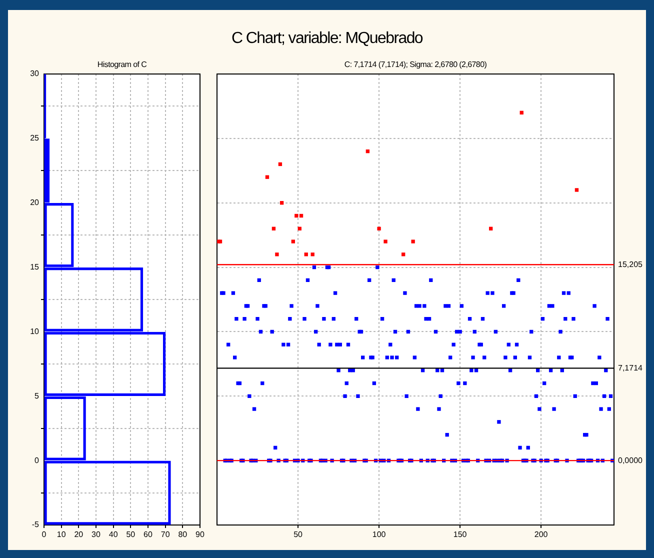 The width and height of the screenshot is (654, 558). Describe the element at coordinates (44, 535) in the screenshot. I see `x-tick-label: 0` at that location.